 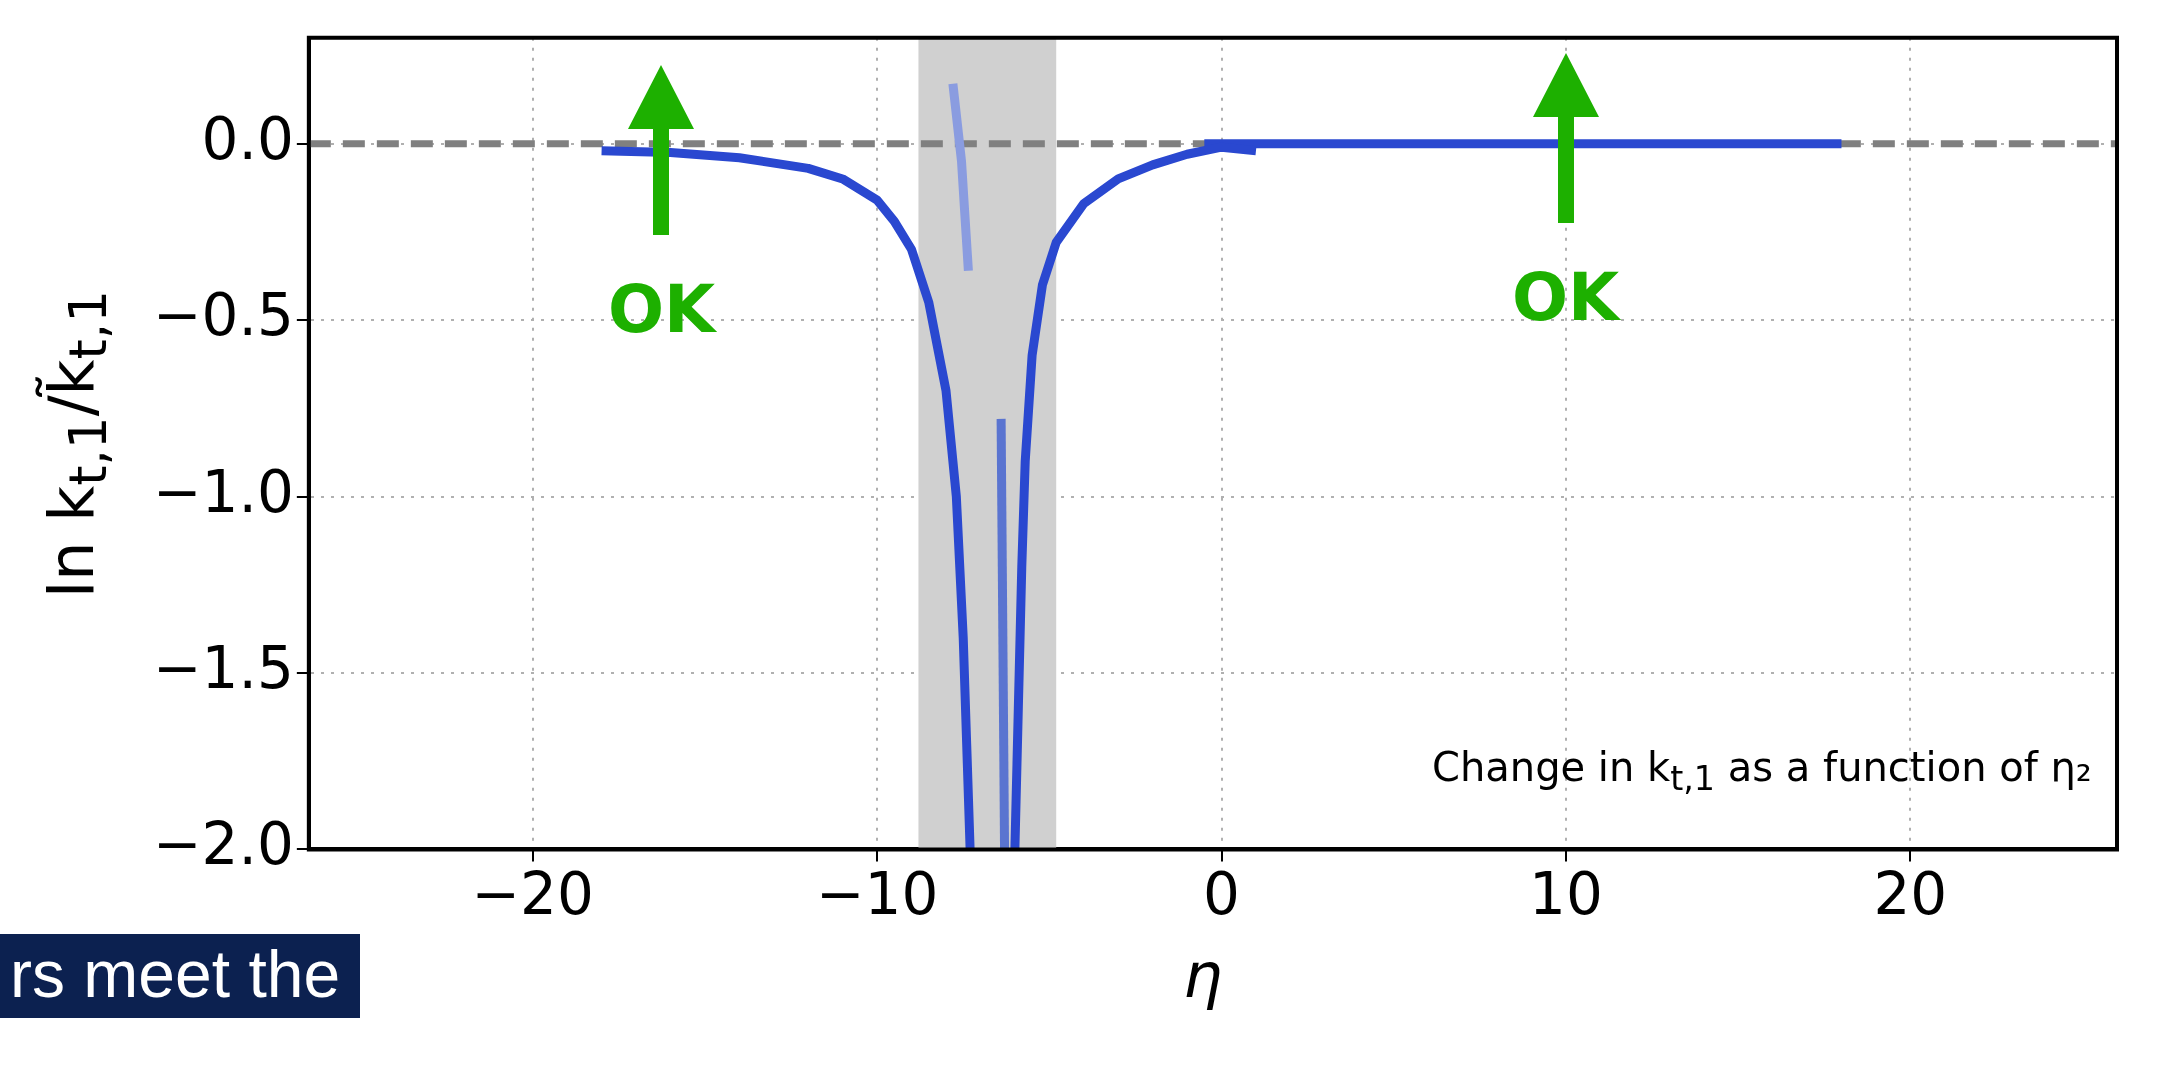 I want to click on y-tick-label: 0.0, so click(x=247, y=138).